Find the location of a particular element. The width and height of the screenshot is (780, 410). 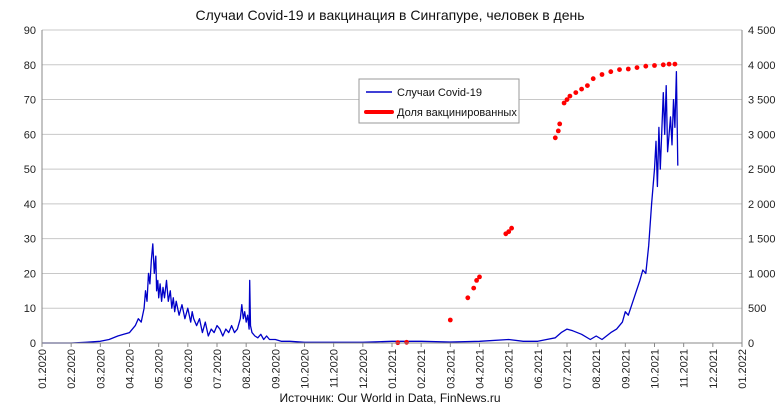

y-right-tick-label: 1 500 is located at coordinates (762, 240).